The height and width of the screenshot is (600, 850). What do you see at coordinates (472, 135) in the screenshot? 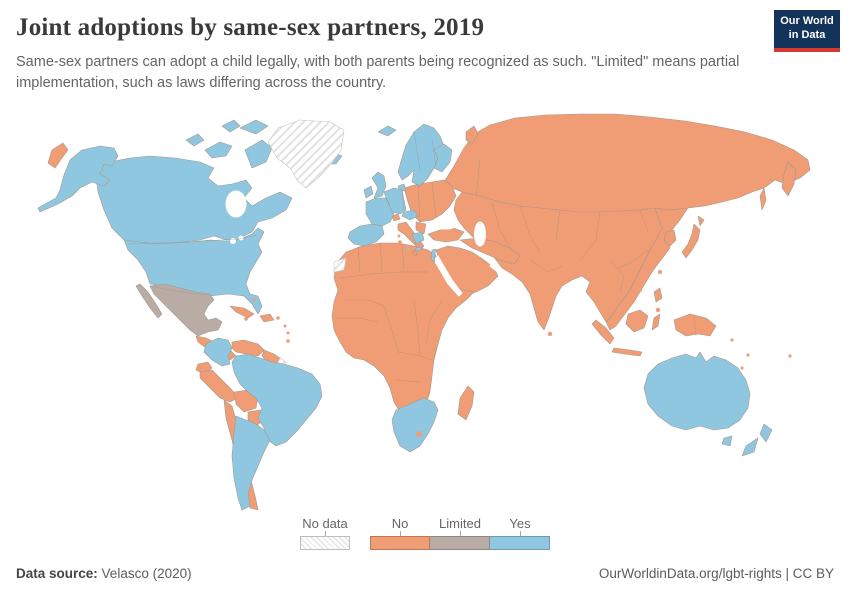
I see `region-novaya-zemlya` at bounding box center [472, 135].